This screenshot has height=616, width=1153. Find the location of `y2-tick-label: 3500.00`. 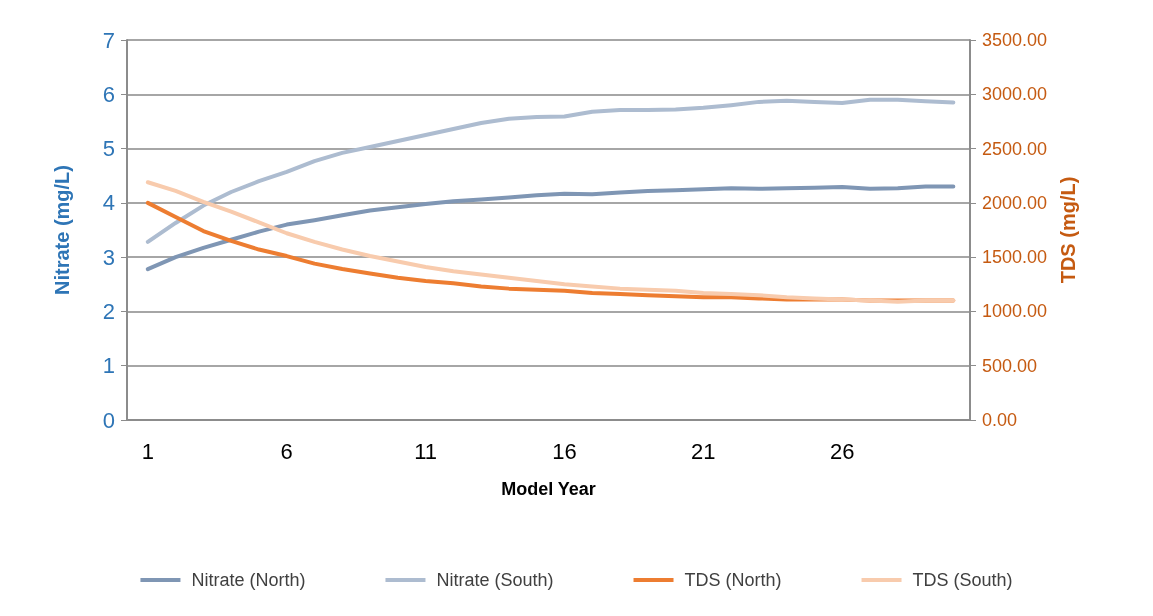

y2-tick-label: 3500.00 is located at coordinates (1015, 40).